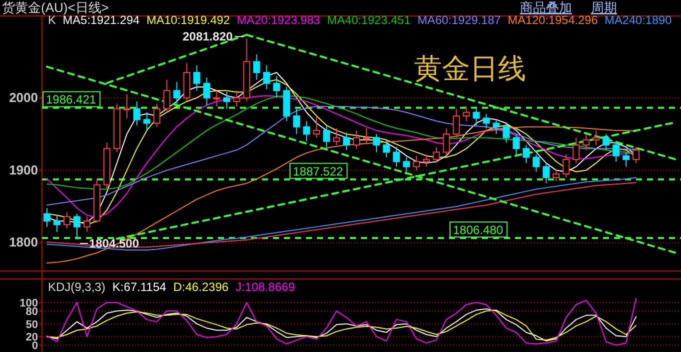 The width and height of the screenshot is (681, 352). What do you see at coordinates (32, 312) in the screenshot?
I see `y-tick-label: 80` at bounding box center [32, 312].